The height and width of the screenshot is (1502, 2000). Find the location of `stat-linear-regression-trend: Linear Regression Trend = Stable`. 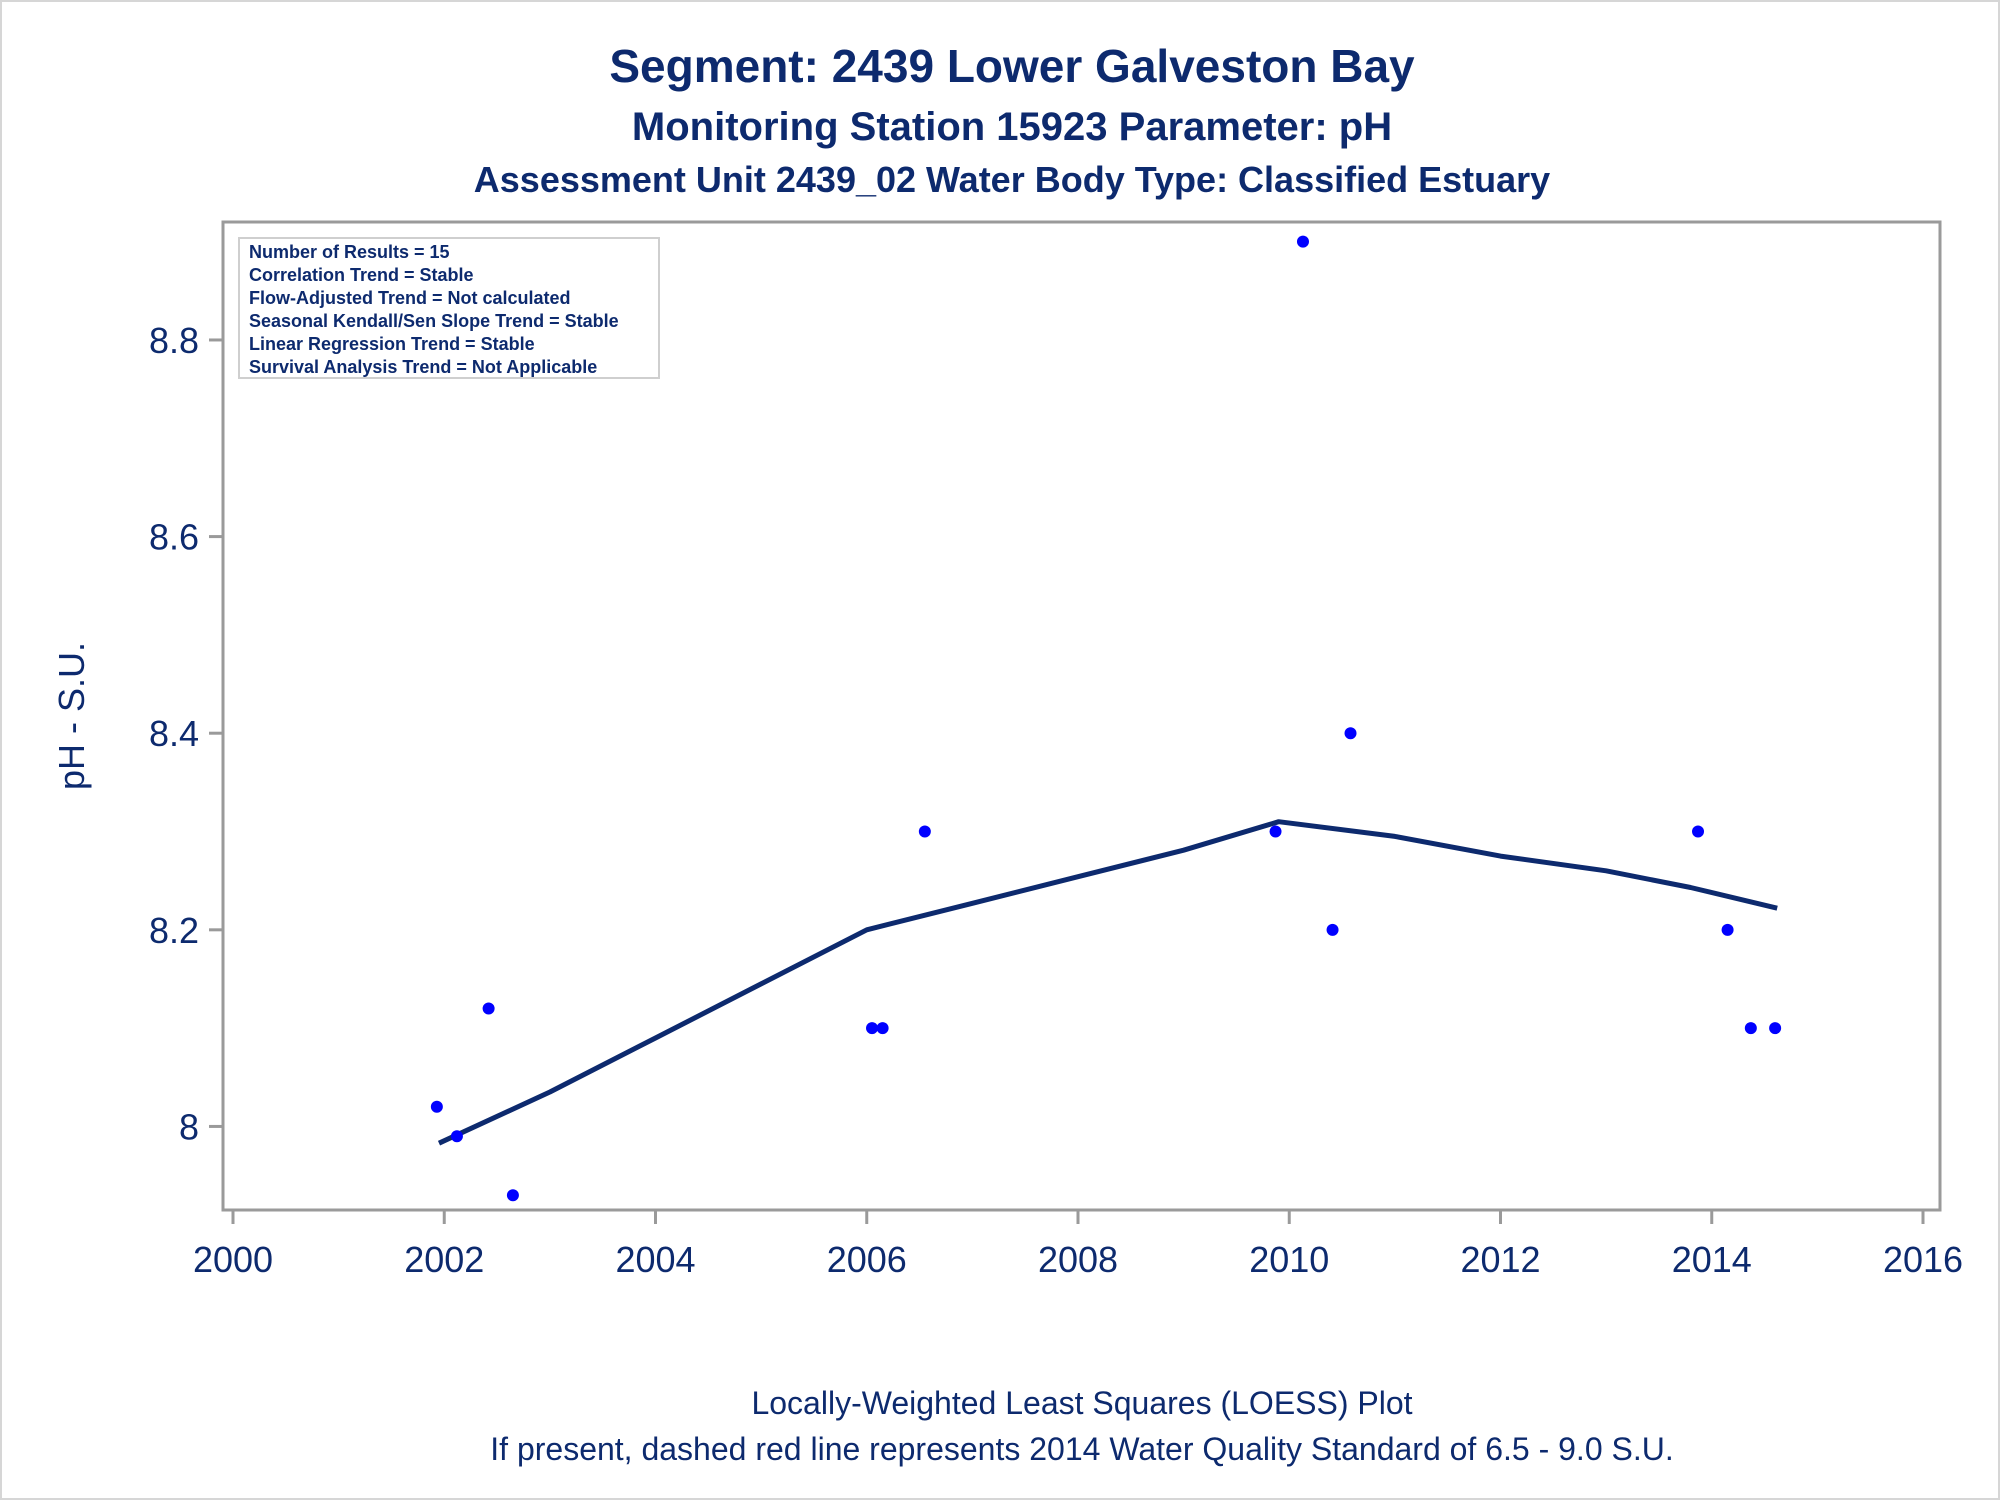

stat-linear-regression-trend: Linear Regression Trend = Stable is located at coordinates (392, 344).